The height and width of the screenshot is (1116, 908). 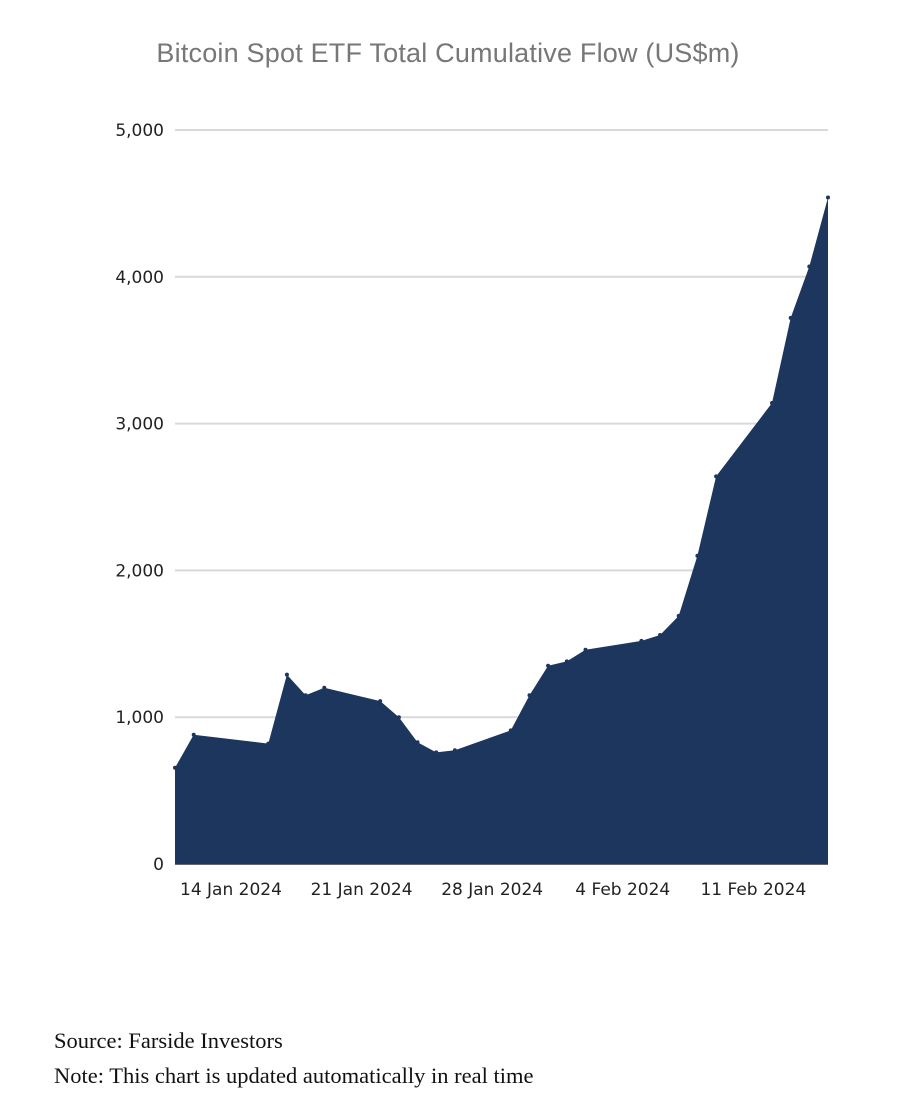 I want to click on y-tick-label: 5,000, so click(x=139, y=131).